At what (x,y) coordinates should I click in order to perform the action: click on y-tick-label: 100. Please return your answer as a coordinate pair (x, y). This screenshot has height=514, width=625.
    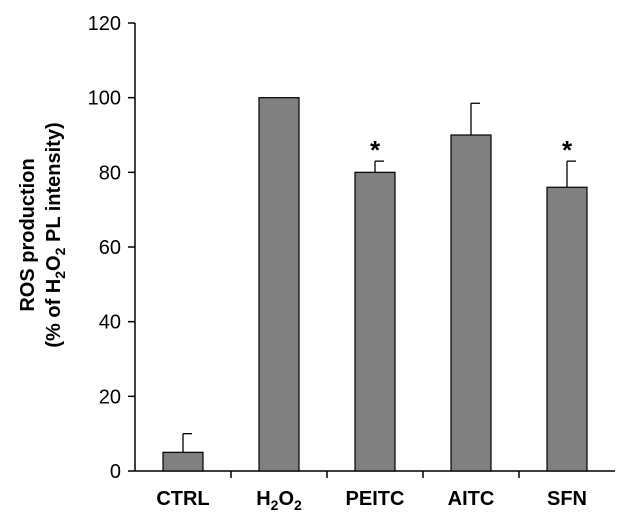
    Looking at the image, I should click on (104, 99).